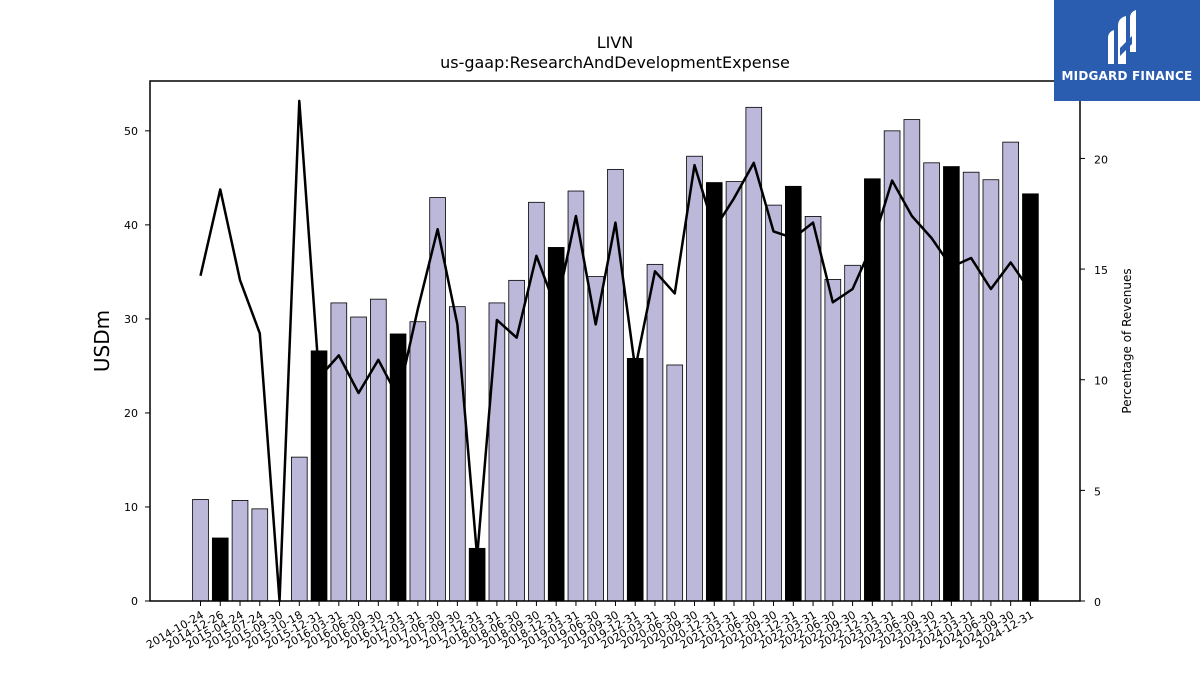  Describe the element at coordinates (102, 341) in the screenshot. I see `y-axis-label-left: USDm` at that location.